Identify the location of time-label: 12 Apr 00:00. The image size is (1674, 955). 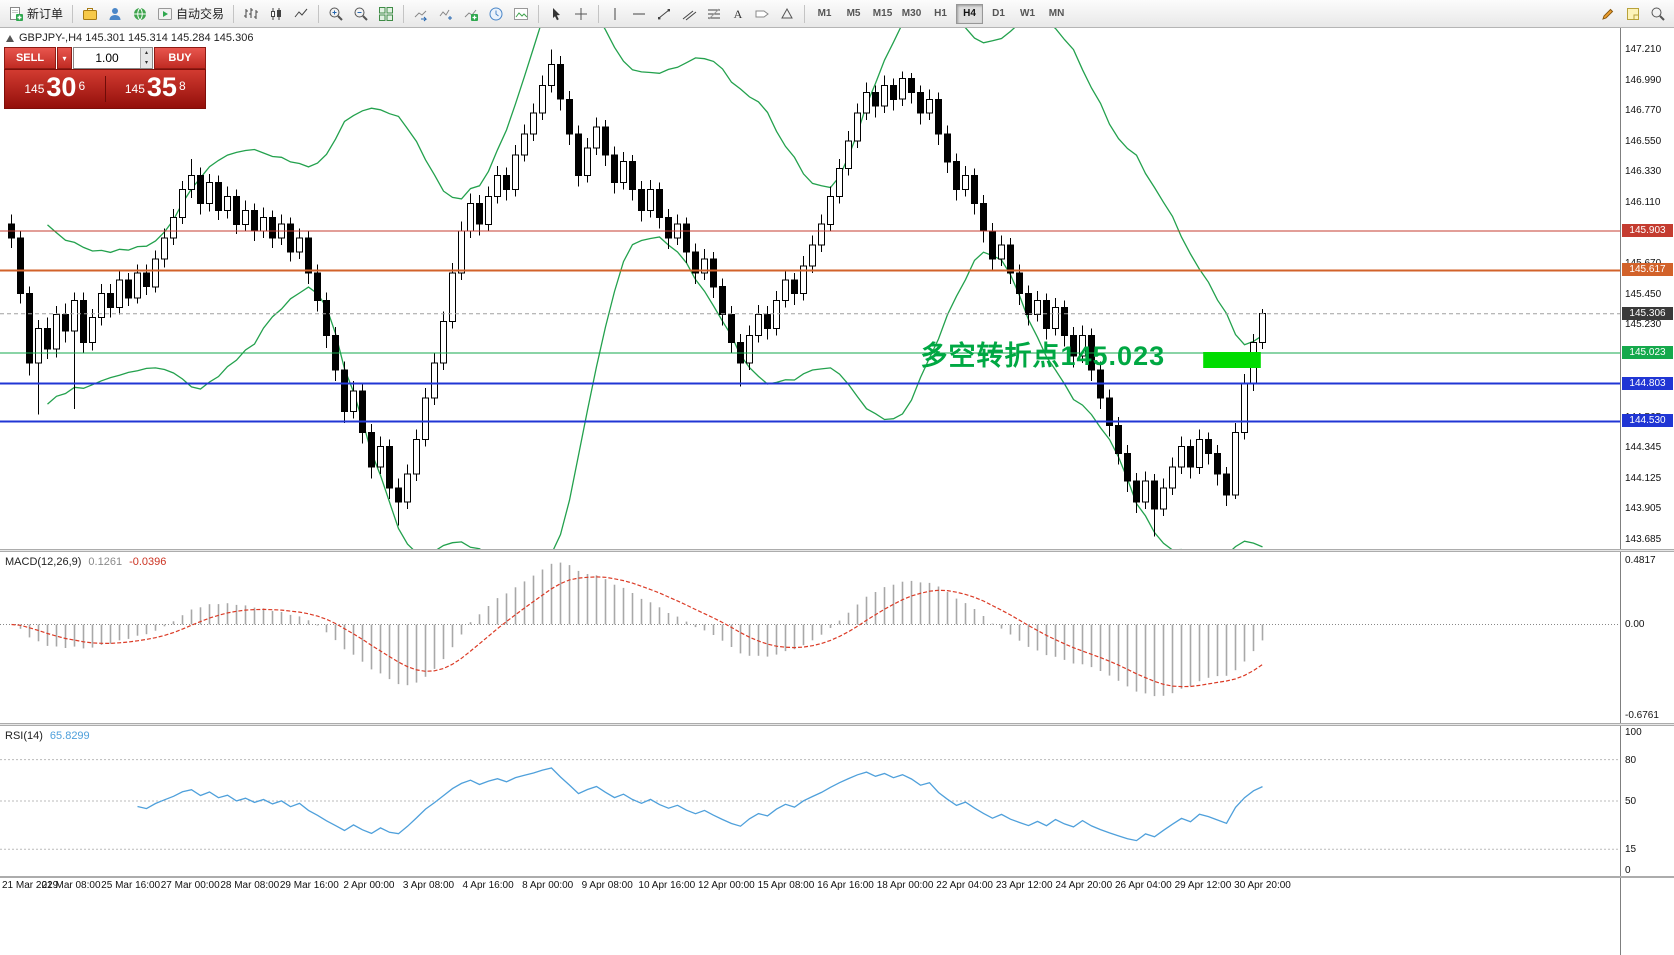
(726, 885).